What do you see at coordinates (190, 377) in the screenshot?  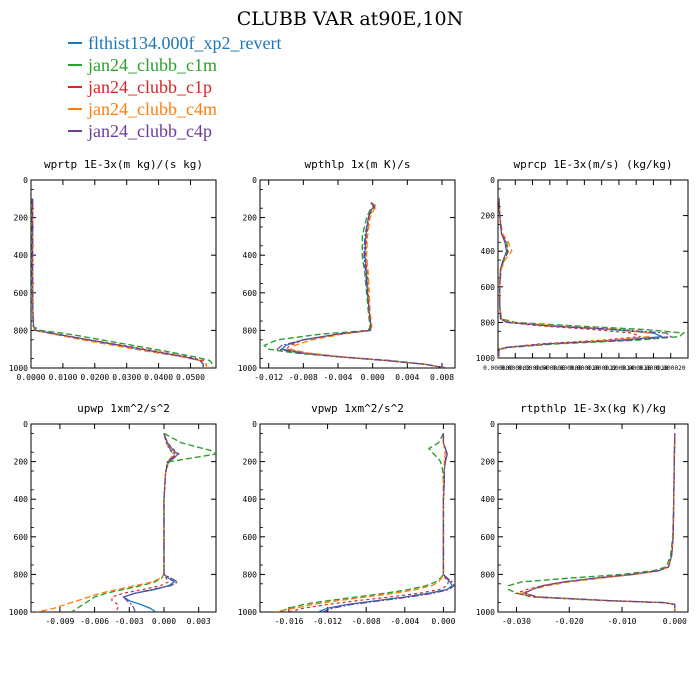 I see `x-tick-label: 0.0500` at bounding box center [190, 377].